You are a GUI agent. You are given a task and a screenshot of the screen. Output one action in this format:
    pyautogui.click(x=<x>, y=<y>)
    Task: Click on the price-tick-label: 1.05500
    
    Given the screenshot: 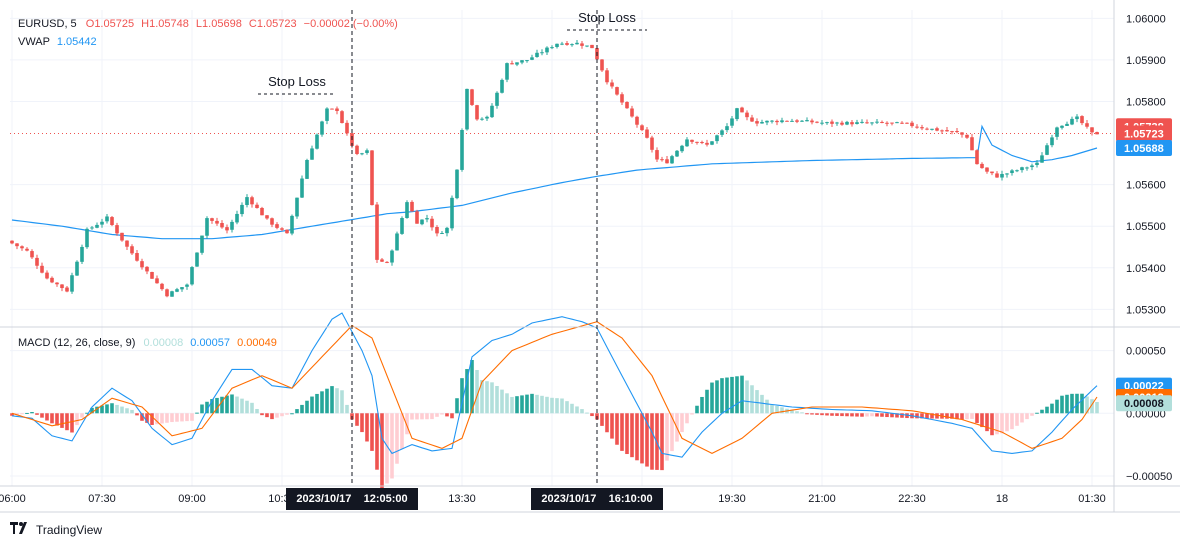 What is the action you would take?
    pyautogui.click(x=1146, y=227)
    